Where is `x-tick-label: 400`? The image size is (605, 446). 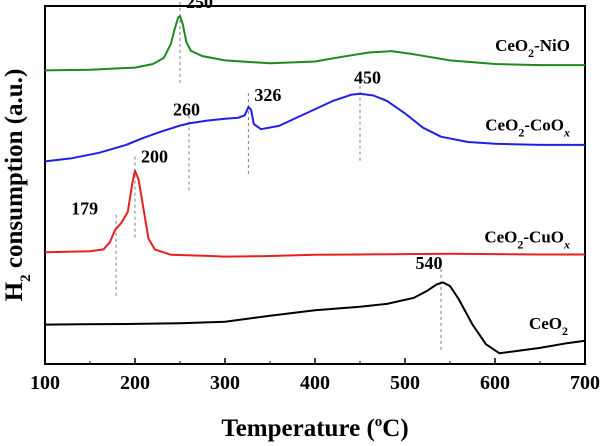
x-tick-label: 400 is located at coordinates (315, 383).